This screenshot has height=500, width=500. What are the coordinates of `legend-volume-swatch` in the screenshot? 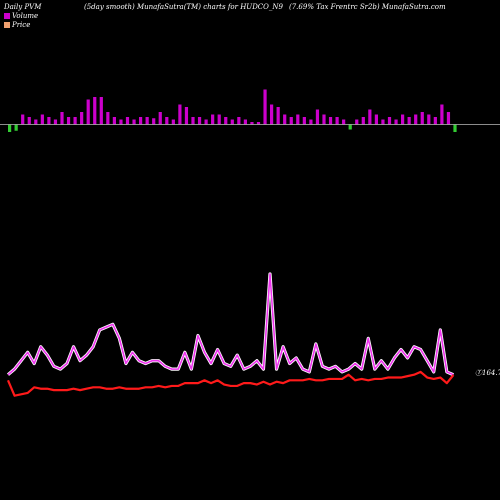 It's located at (7, 16).